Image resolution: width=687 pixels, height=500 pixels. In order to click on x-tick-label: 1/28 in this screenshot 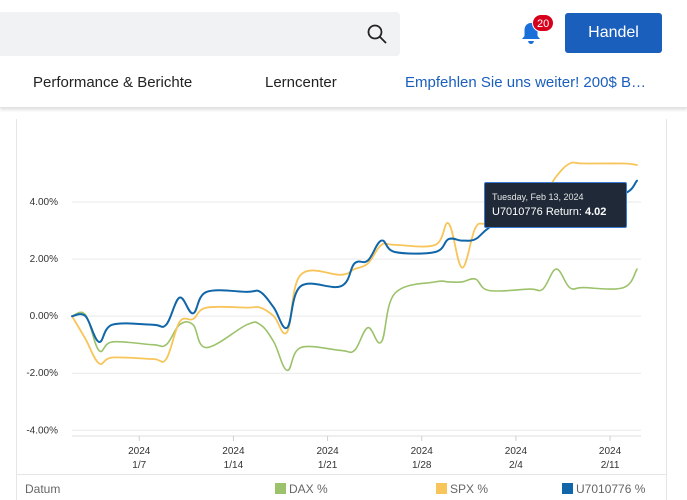, I will do `click(422, 465)`.